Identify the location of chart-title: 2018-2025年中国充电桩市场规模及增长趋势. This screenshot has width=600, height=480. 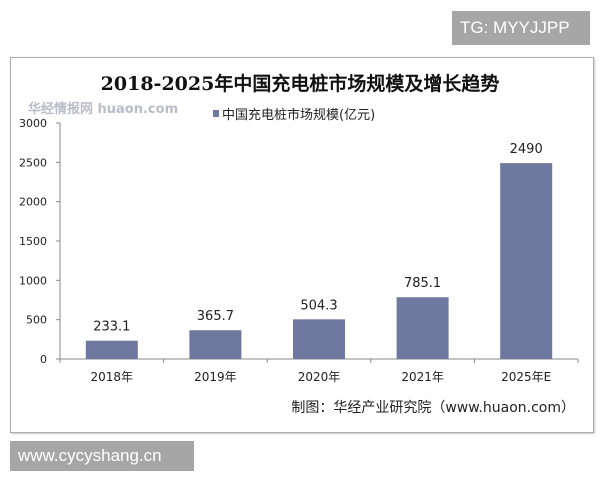
(300, 83).